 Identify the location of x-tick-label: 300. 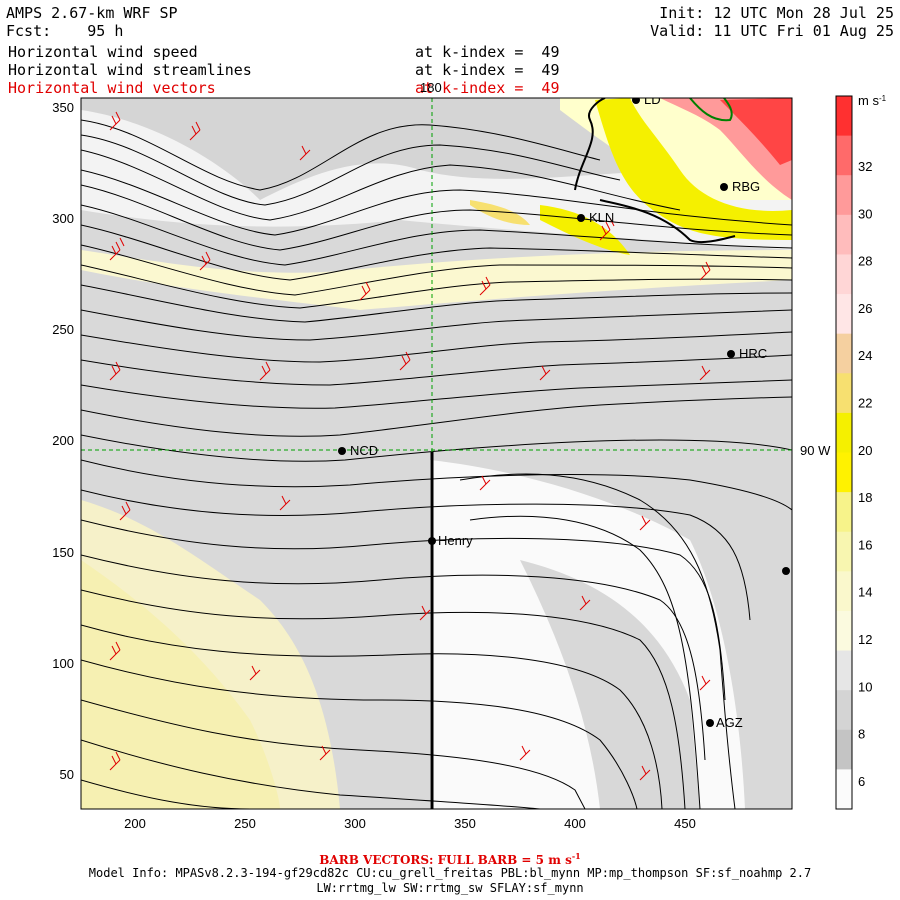
(355, 823).